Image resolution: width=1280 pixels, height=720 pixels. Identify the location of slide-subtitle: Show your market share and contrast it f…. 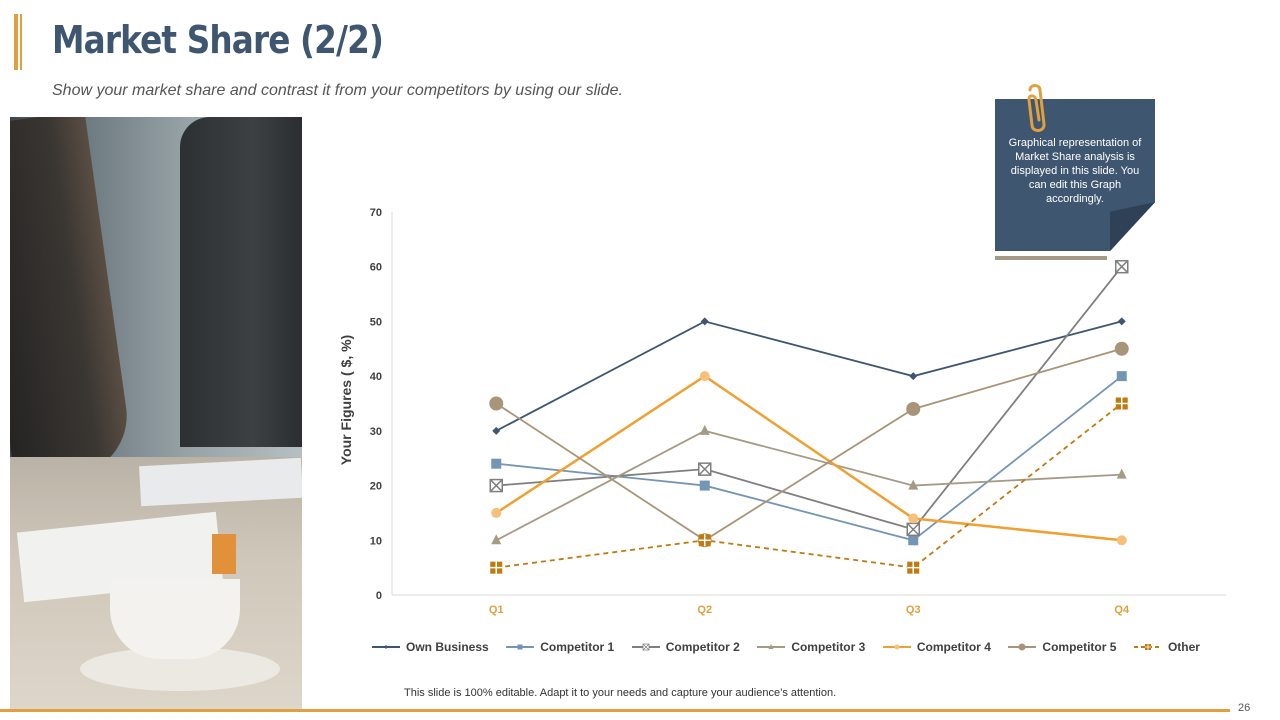
(337, 90).